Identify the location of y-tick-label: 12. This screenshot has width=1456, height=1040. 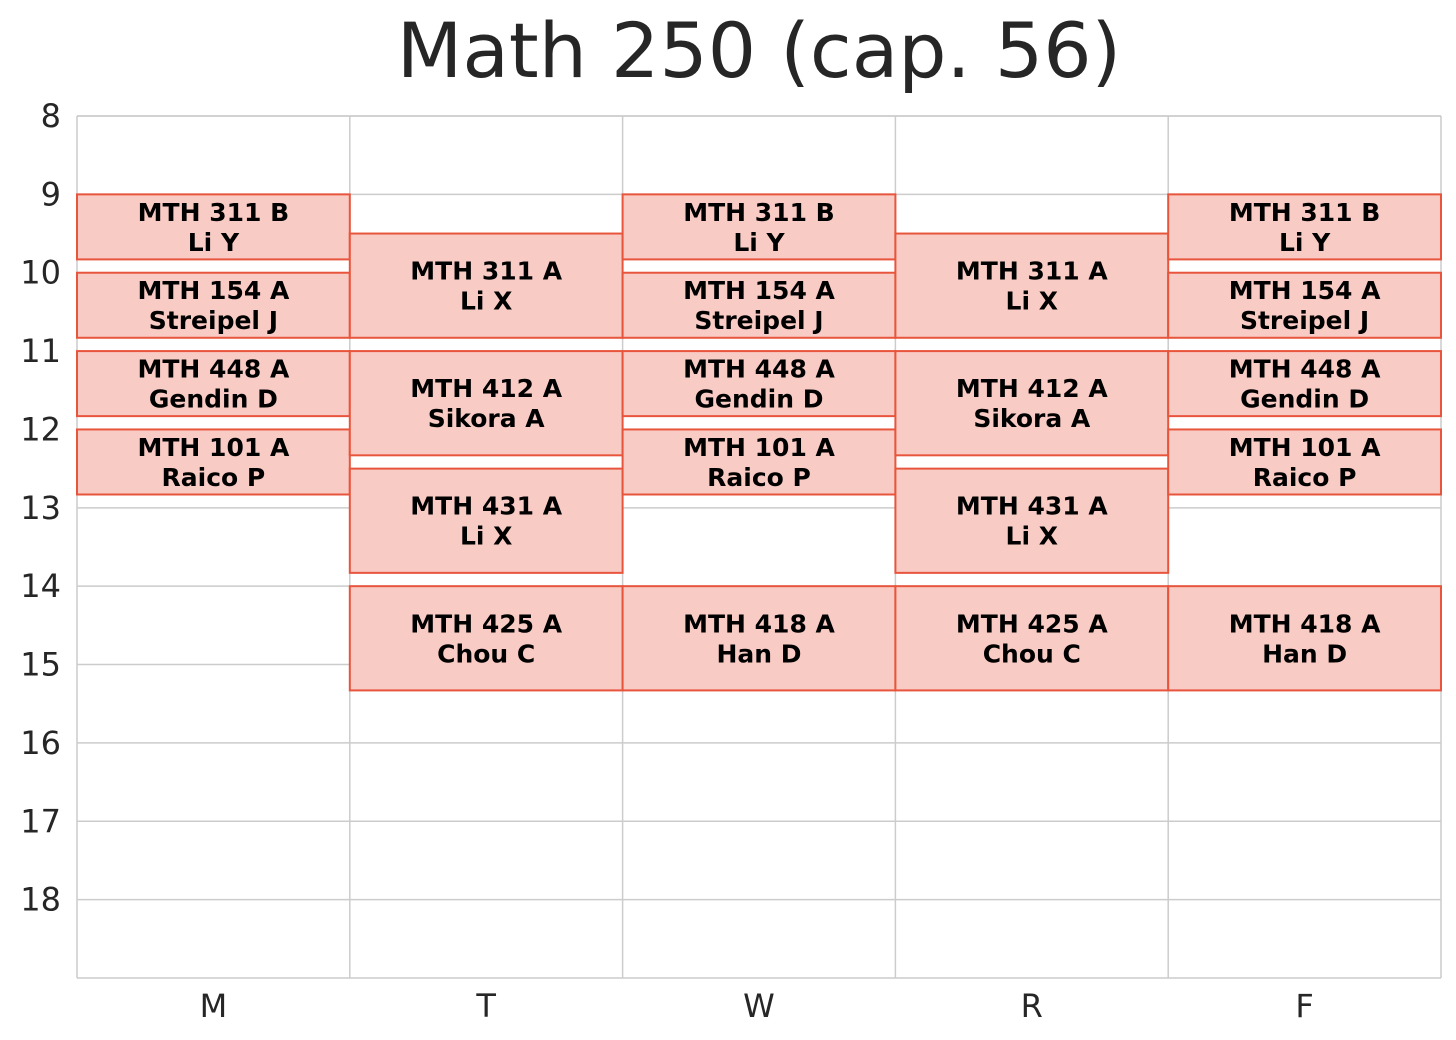
(40, 429).